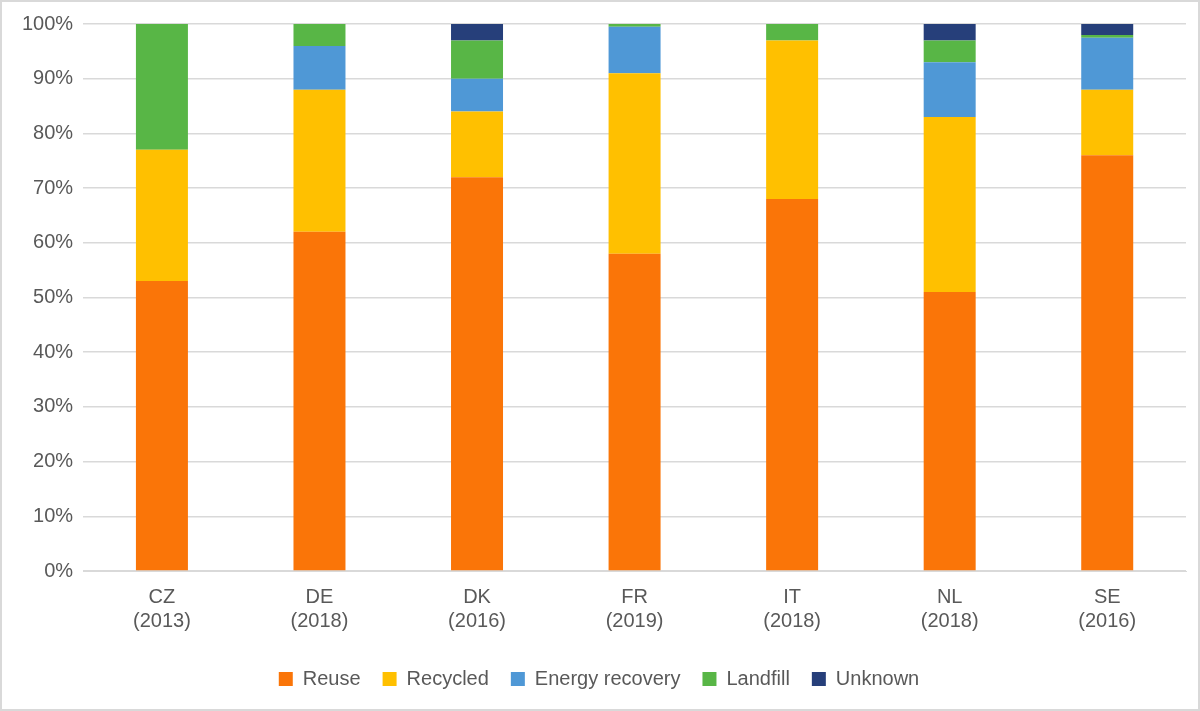 This screenshot has height=711, width=1200. What do you see at coordinates (949, 607) in the screenshot?
I see `x-tick-label: NL (2018)` at bounding box center [949, 607].